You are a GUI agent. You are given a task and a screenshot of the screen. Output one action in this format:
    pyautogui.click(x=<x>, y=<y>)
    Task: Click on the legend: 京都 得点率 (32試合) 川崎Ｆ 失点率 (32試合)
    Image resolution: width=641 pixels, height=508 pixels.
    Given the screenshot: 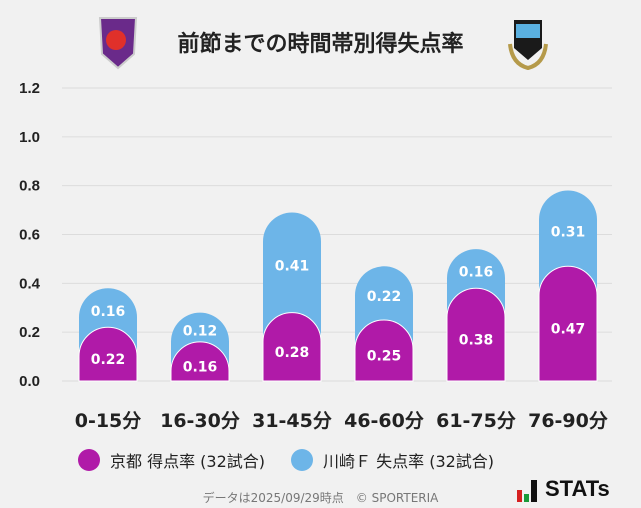 What is the action you would take?
    pyautogui.click(x=299, y=460)
    